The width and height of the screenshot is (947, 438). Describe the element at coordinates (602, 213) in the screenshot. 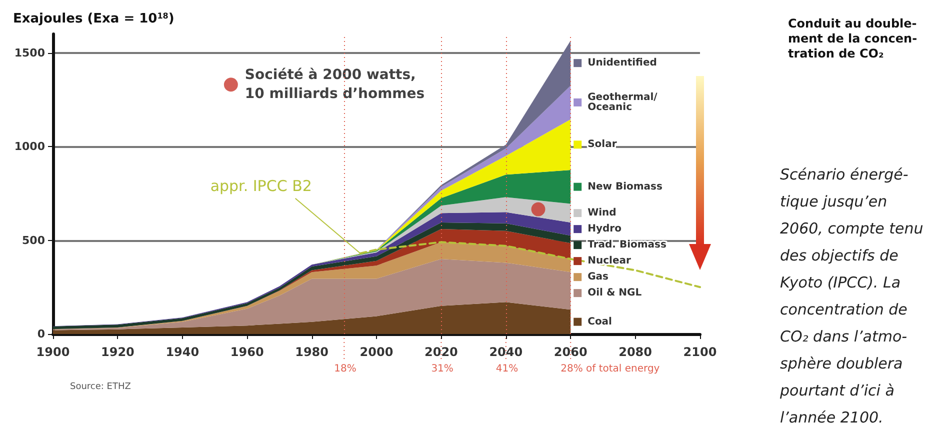

I see `legend-label: Wind` at that location.